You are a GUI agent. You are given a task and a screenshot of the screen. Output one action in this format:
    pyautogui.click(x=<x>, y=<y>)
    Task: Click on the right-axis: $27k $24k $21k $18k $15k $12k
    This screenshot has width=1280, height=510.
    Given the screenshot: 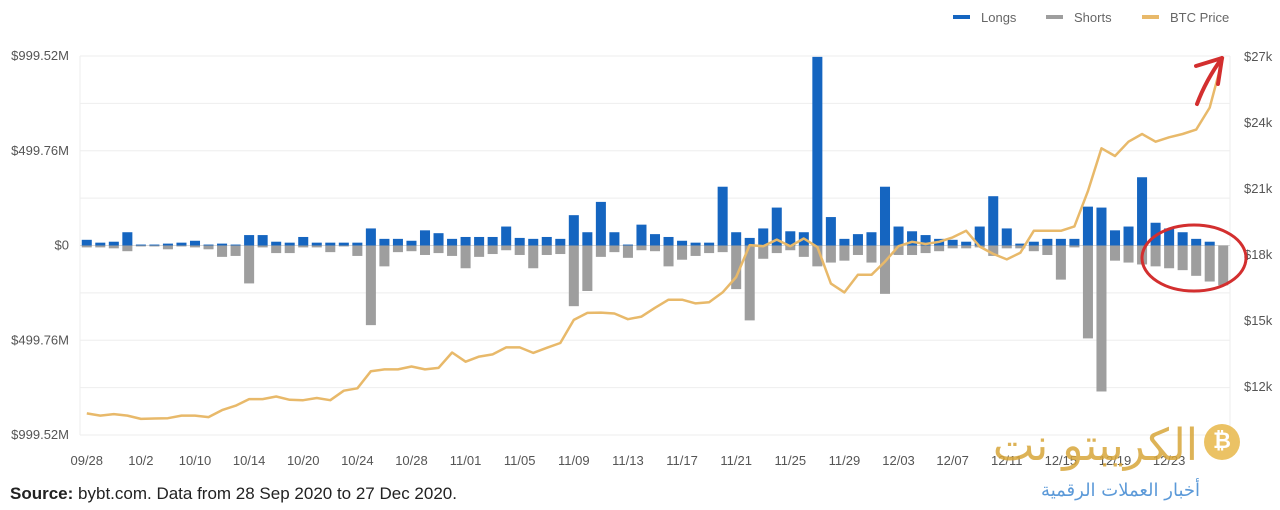 What is the action you would take?
    pyautogui.click(x=1258, y=221)
    